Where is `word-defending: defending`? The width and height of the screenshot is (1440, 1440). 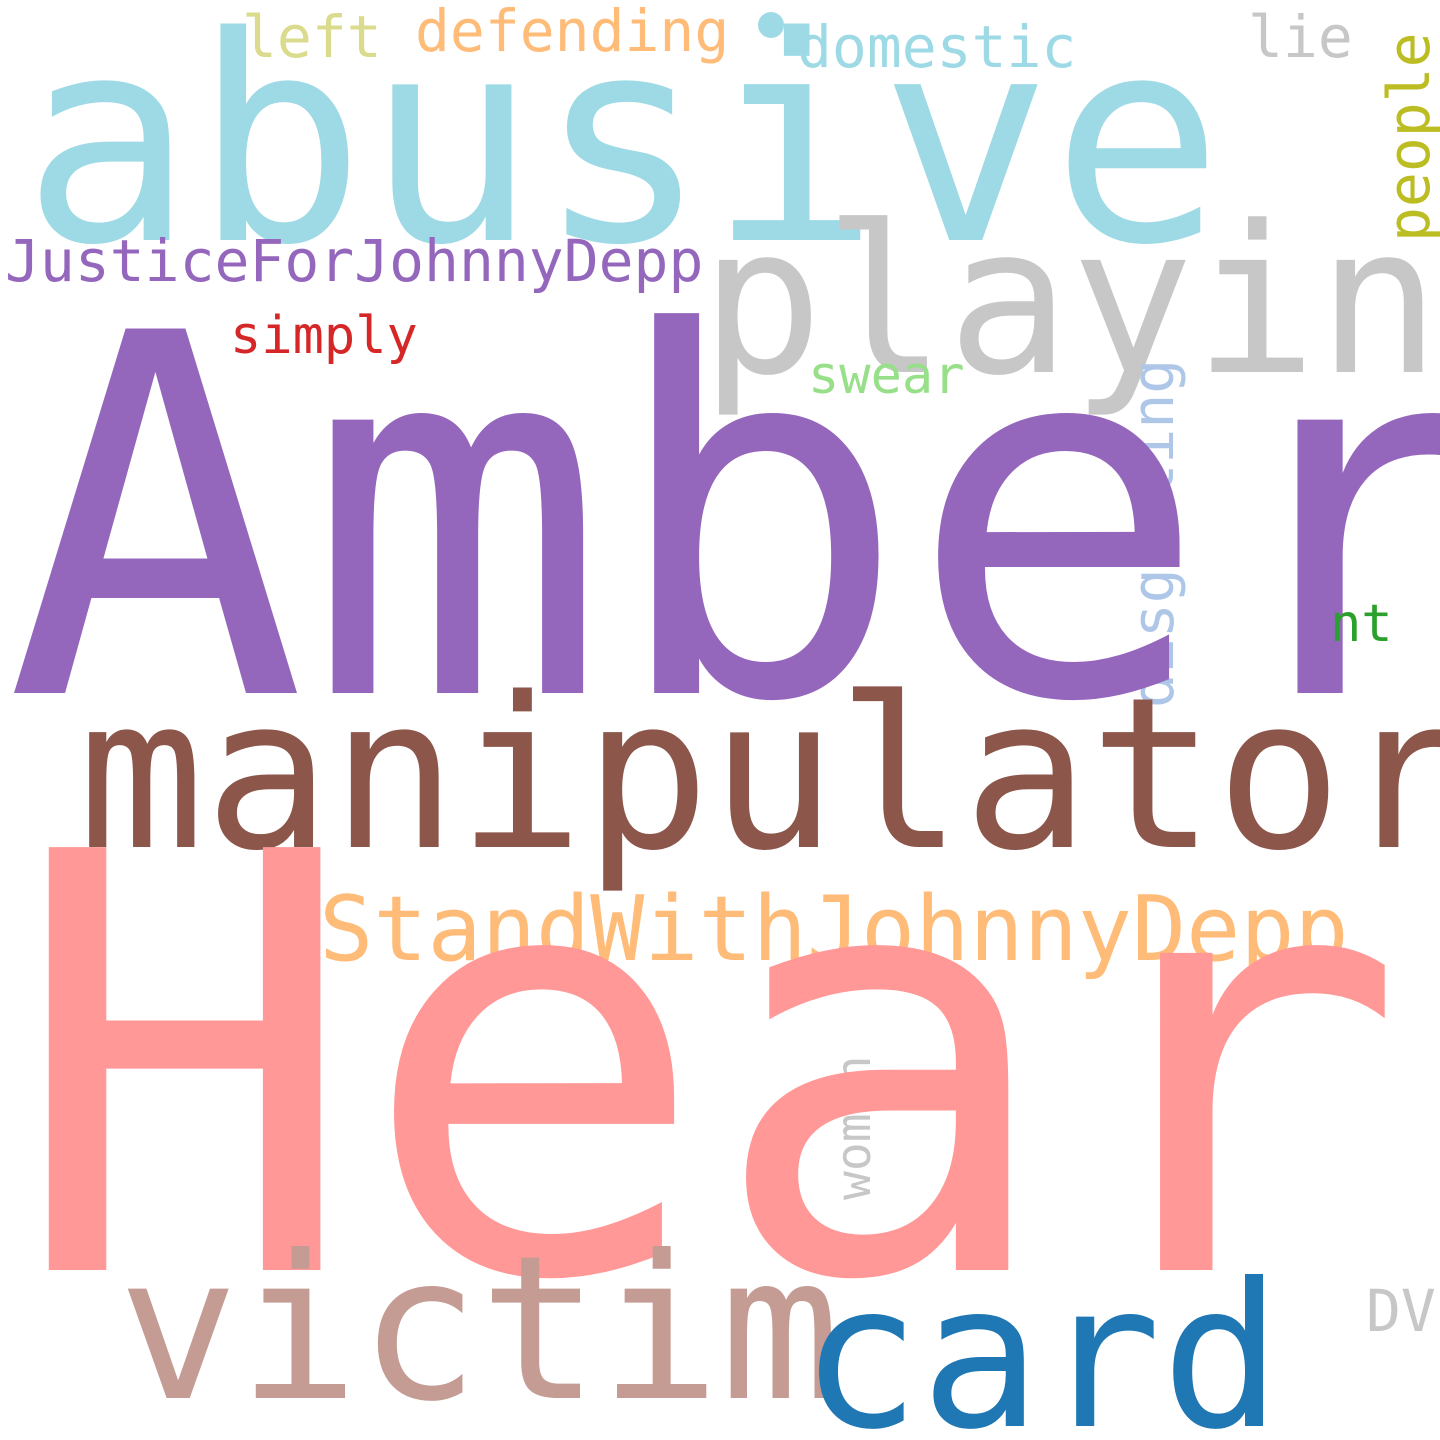 word-defending: defending is located at coordinates (572, 31).